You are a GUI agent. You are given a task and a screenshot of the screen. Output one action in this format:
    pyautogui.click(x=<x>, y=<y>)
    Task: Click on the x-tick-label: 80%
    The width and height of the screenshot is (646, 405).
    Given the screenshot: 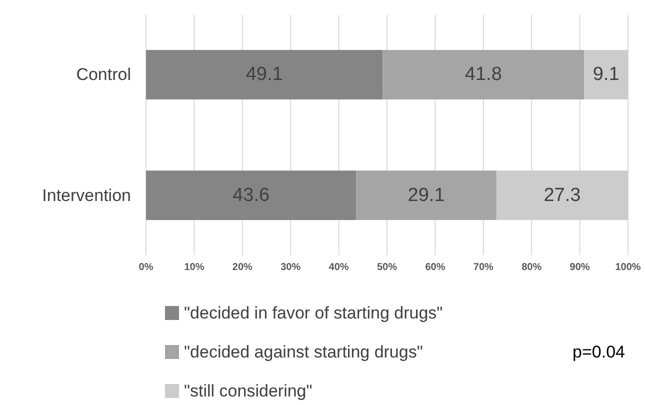 What is the action you would take?
    pyautogui.click(x=532, y=267)
    